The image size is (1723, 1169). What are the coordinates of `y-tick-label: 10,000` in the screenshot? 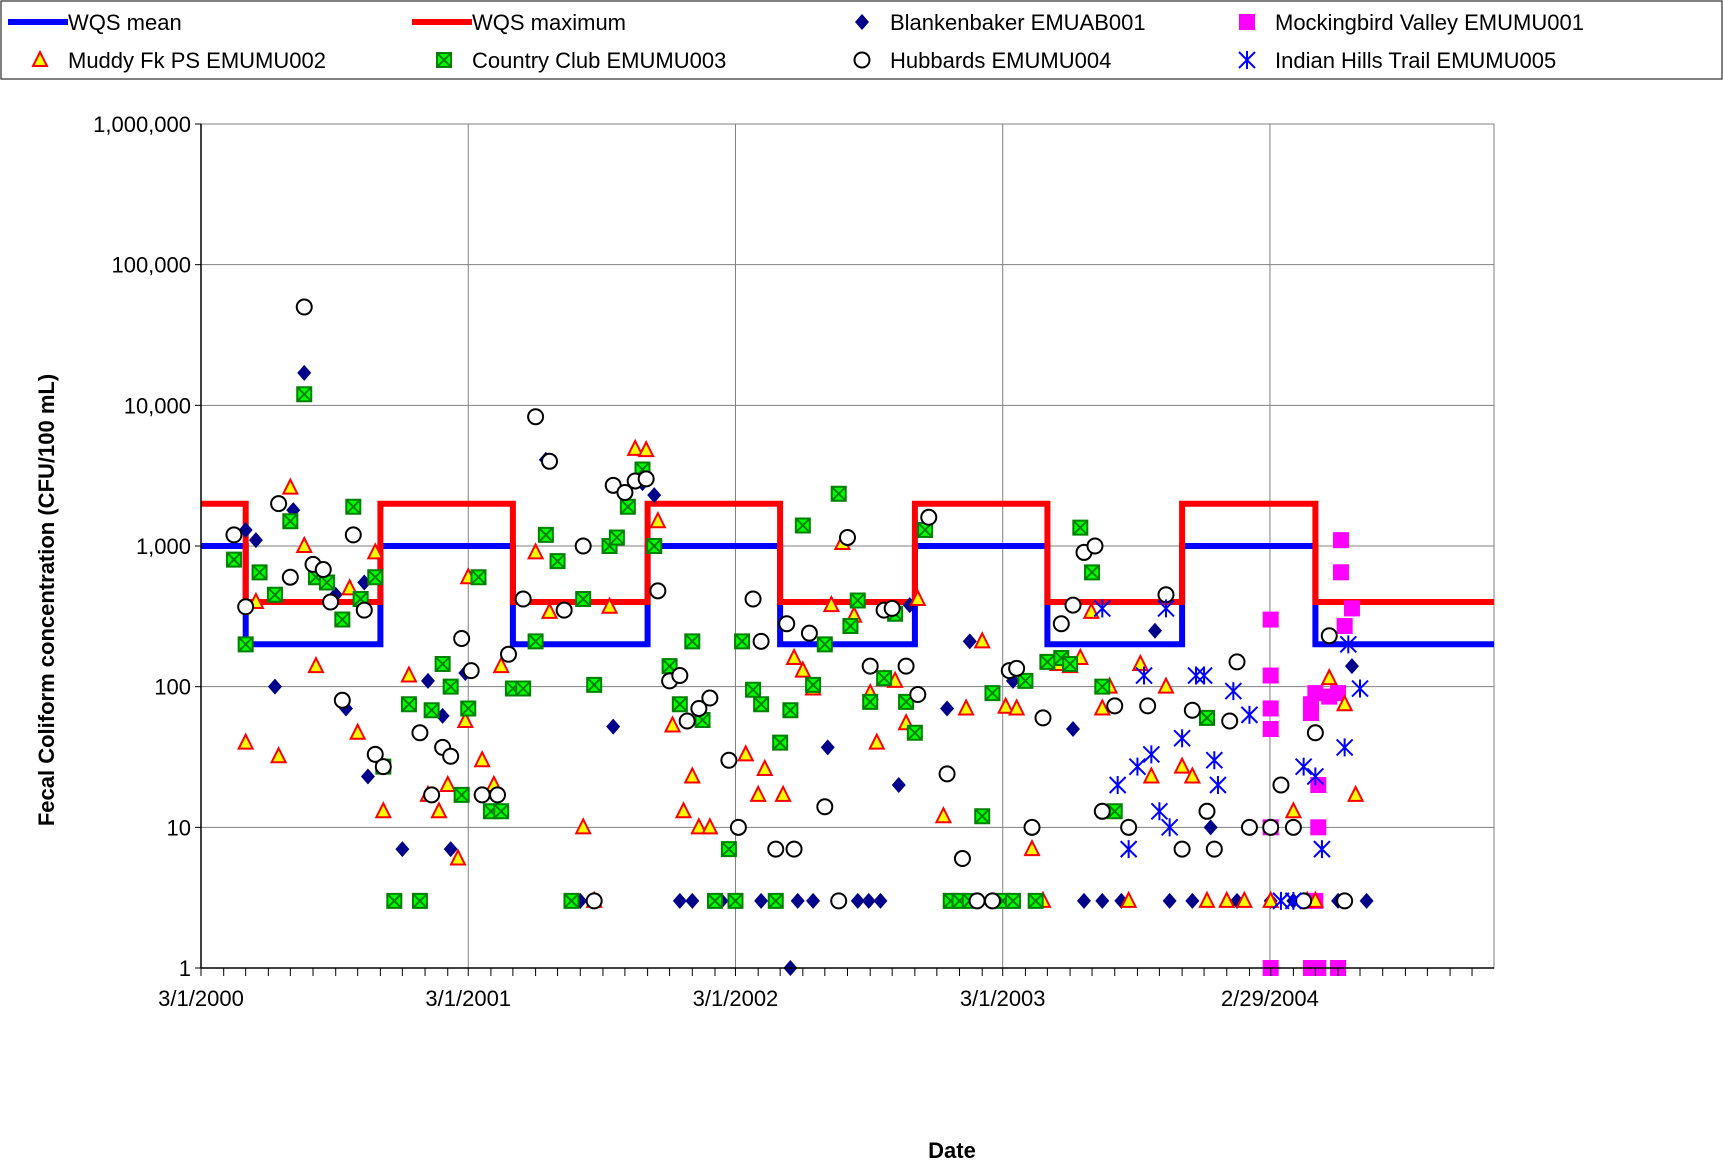 It's located at (157, 405).